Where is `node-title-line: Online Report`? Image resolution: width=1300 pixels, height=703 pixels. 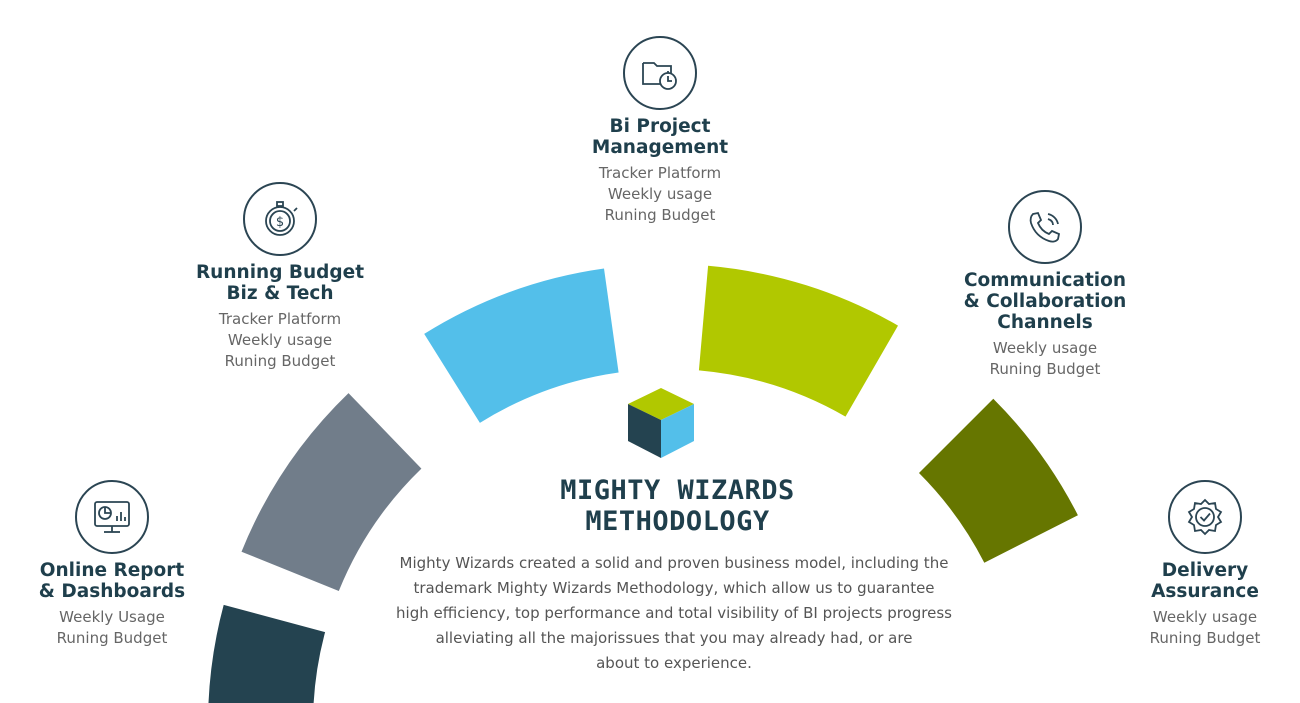
node-title-line: Online Report is located at coordinates (112, 570).